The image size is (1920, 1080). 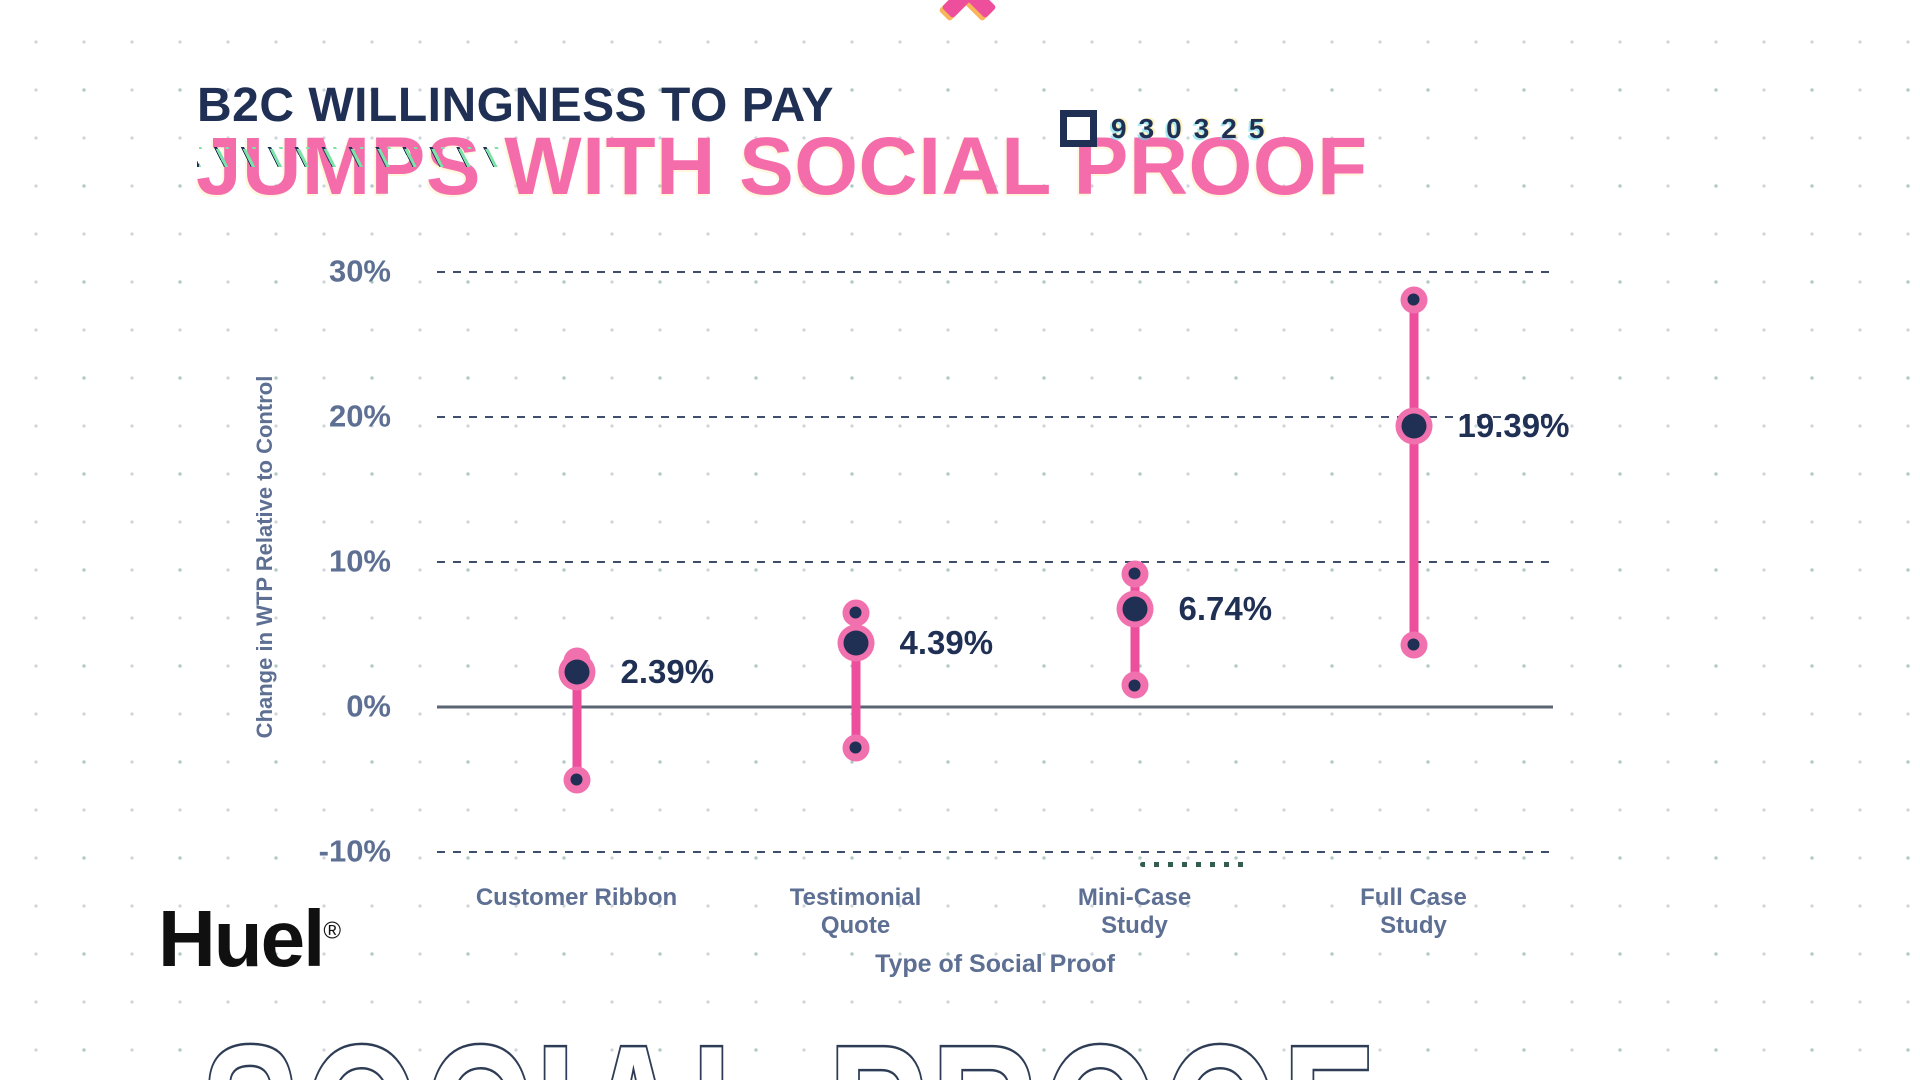 What do you see at coordinates (1413, 911) in the screenshot?
I see `x-category-label: Full Case Study` at bounding box center [1413, 911].